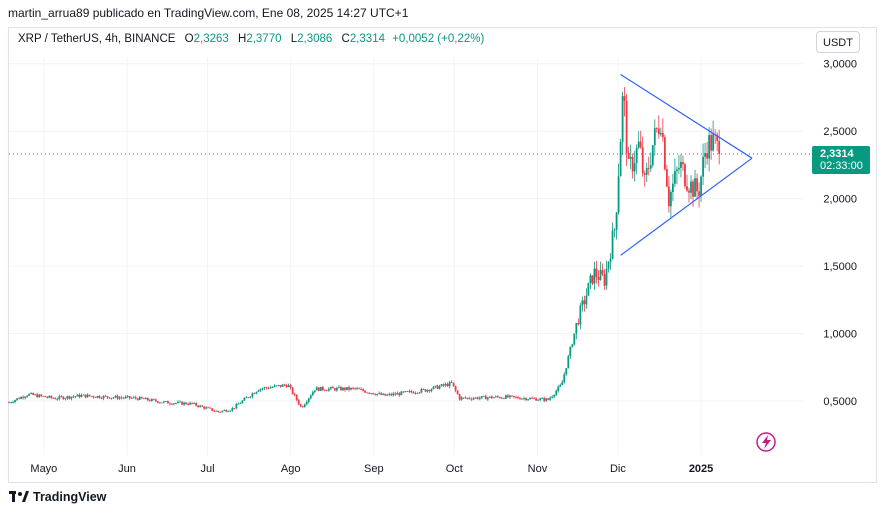  What do you see at coordinates (70, 497) in the screenshot?
I see `footer-brand-label: TradingView` at bounding box center [70, 497].